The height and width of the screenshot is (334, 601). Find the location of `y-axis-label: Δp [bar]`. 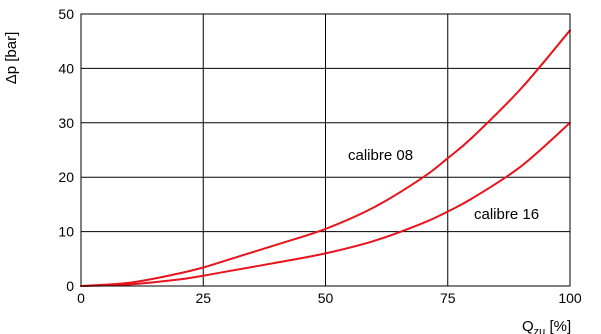

y-axis-label: Δp [bar] is located at coordinates (11, 58).